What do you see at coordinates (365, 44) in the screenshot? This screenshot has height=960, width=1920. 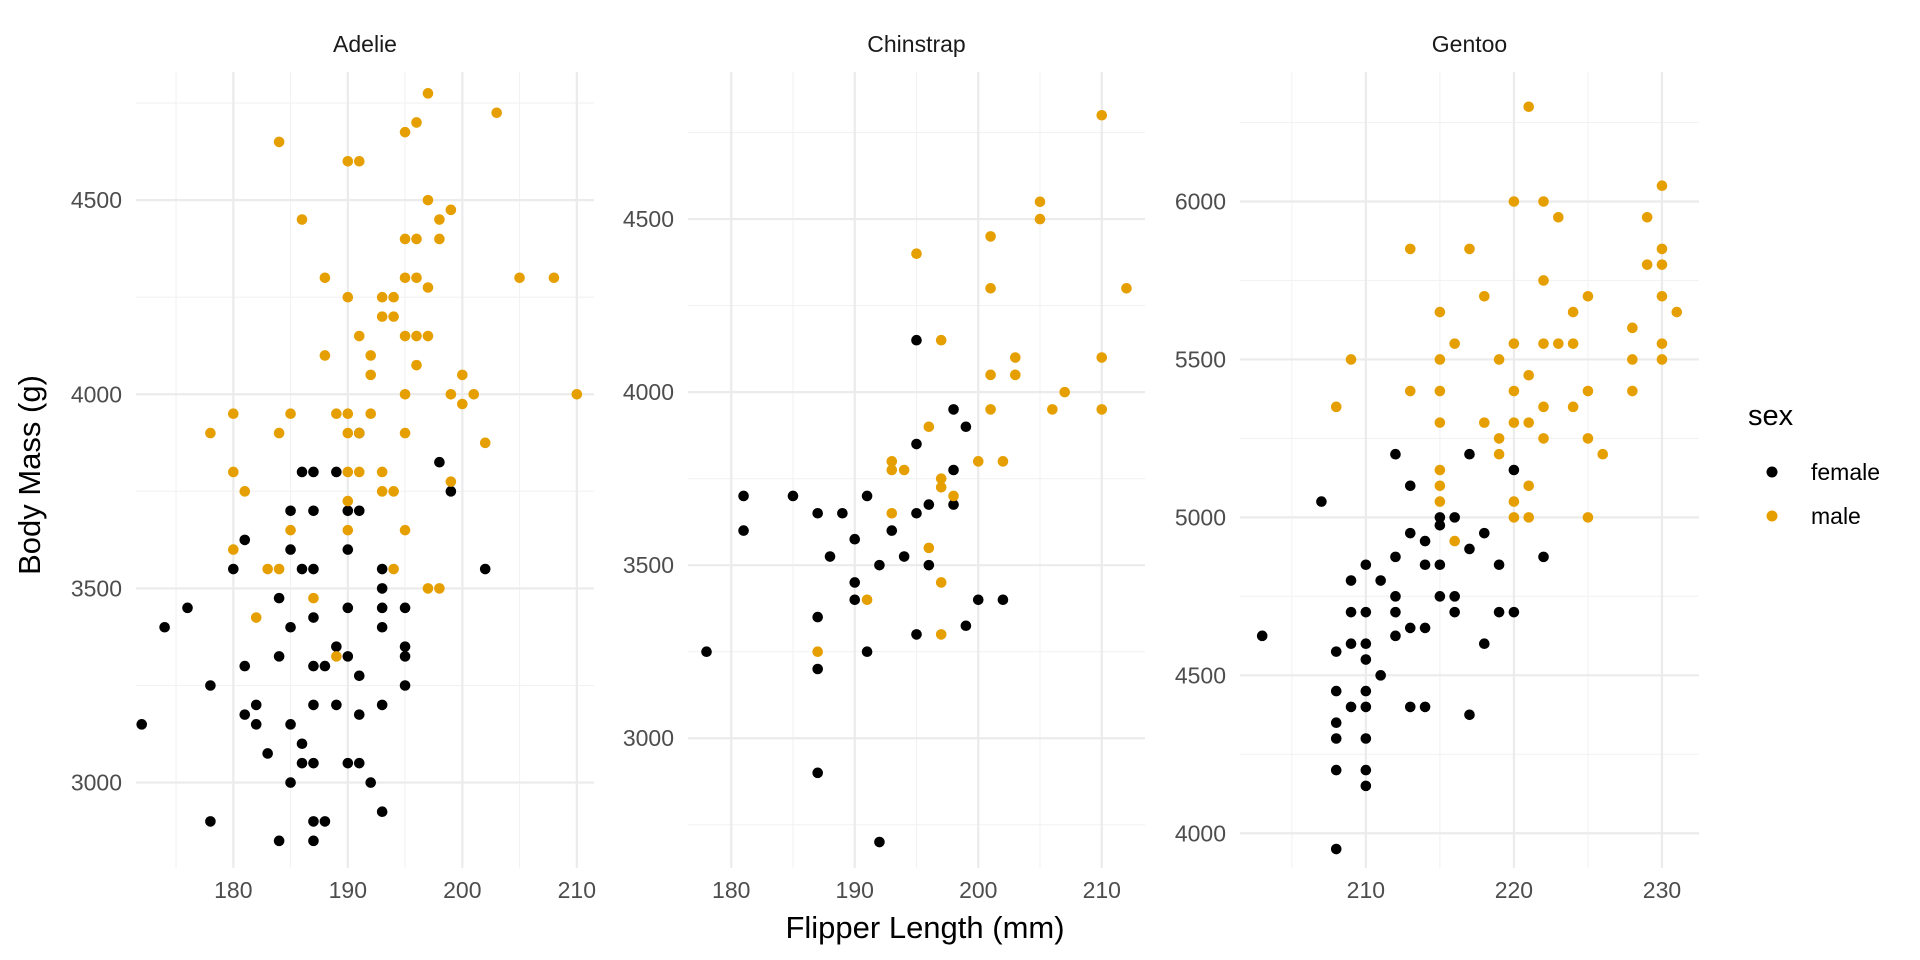 I see `adelie-facet-label: Adelie` at bounding box center [365, 44].